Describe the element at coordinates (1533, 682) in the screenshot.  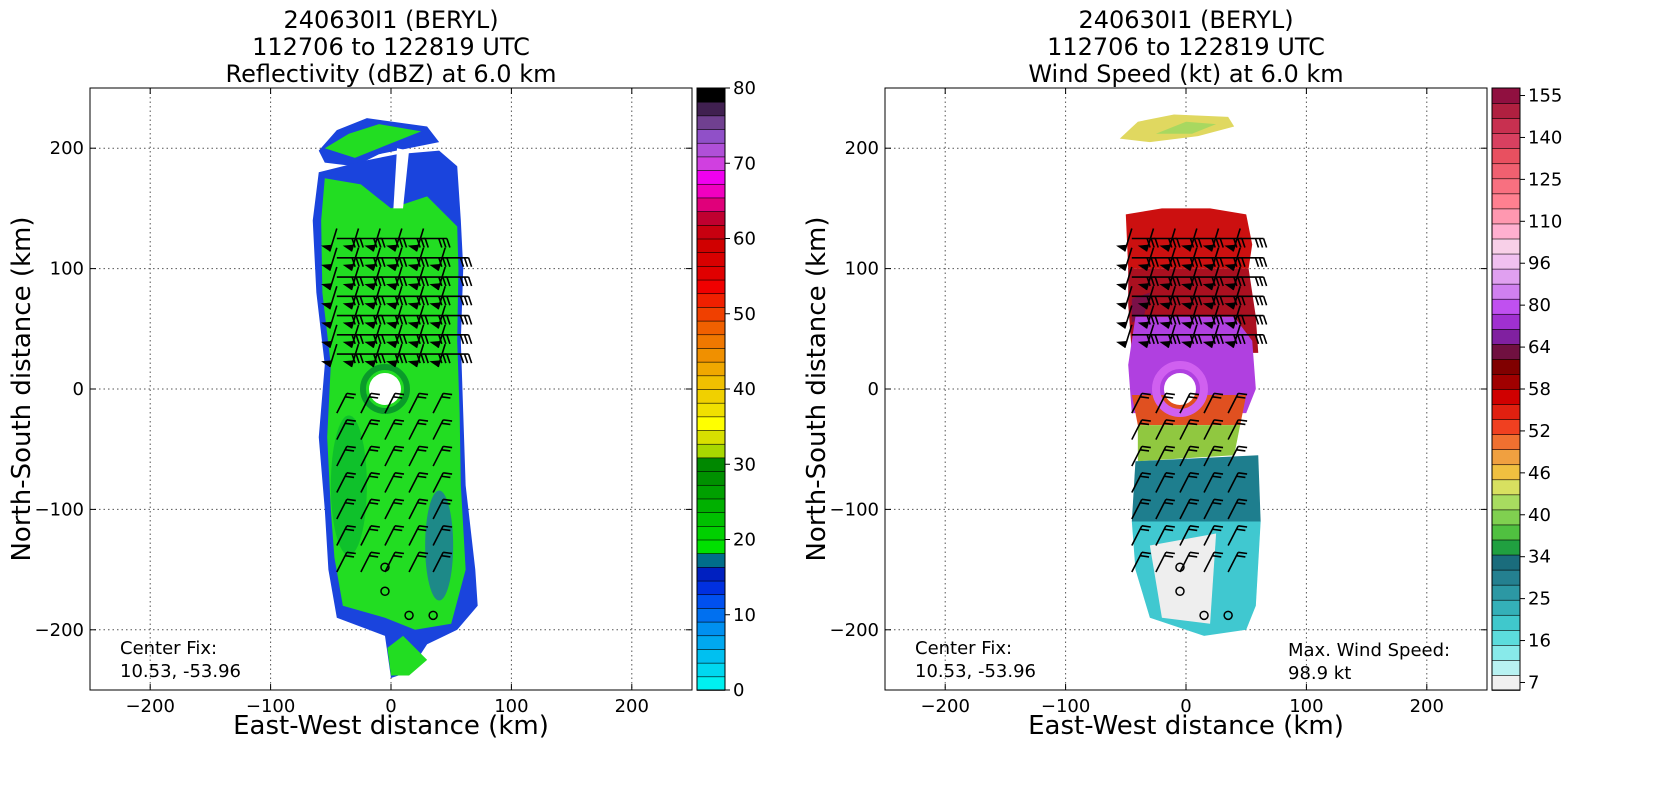
I see `colorbar-tick-label: 7` at that location.